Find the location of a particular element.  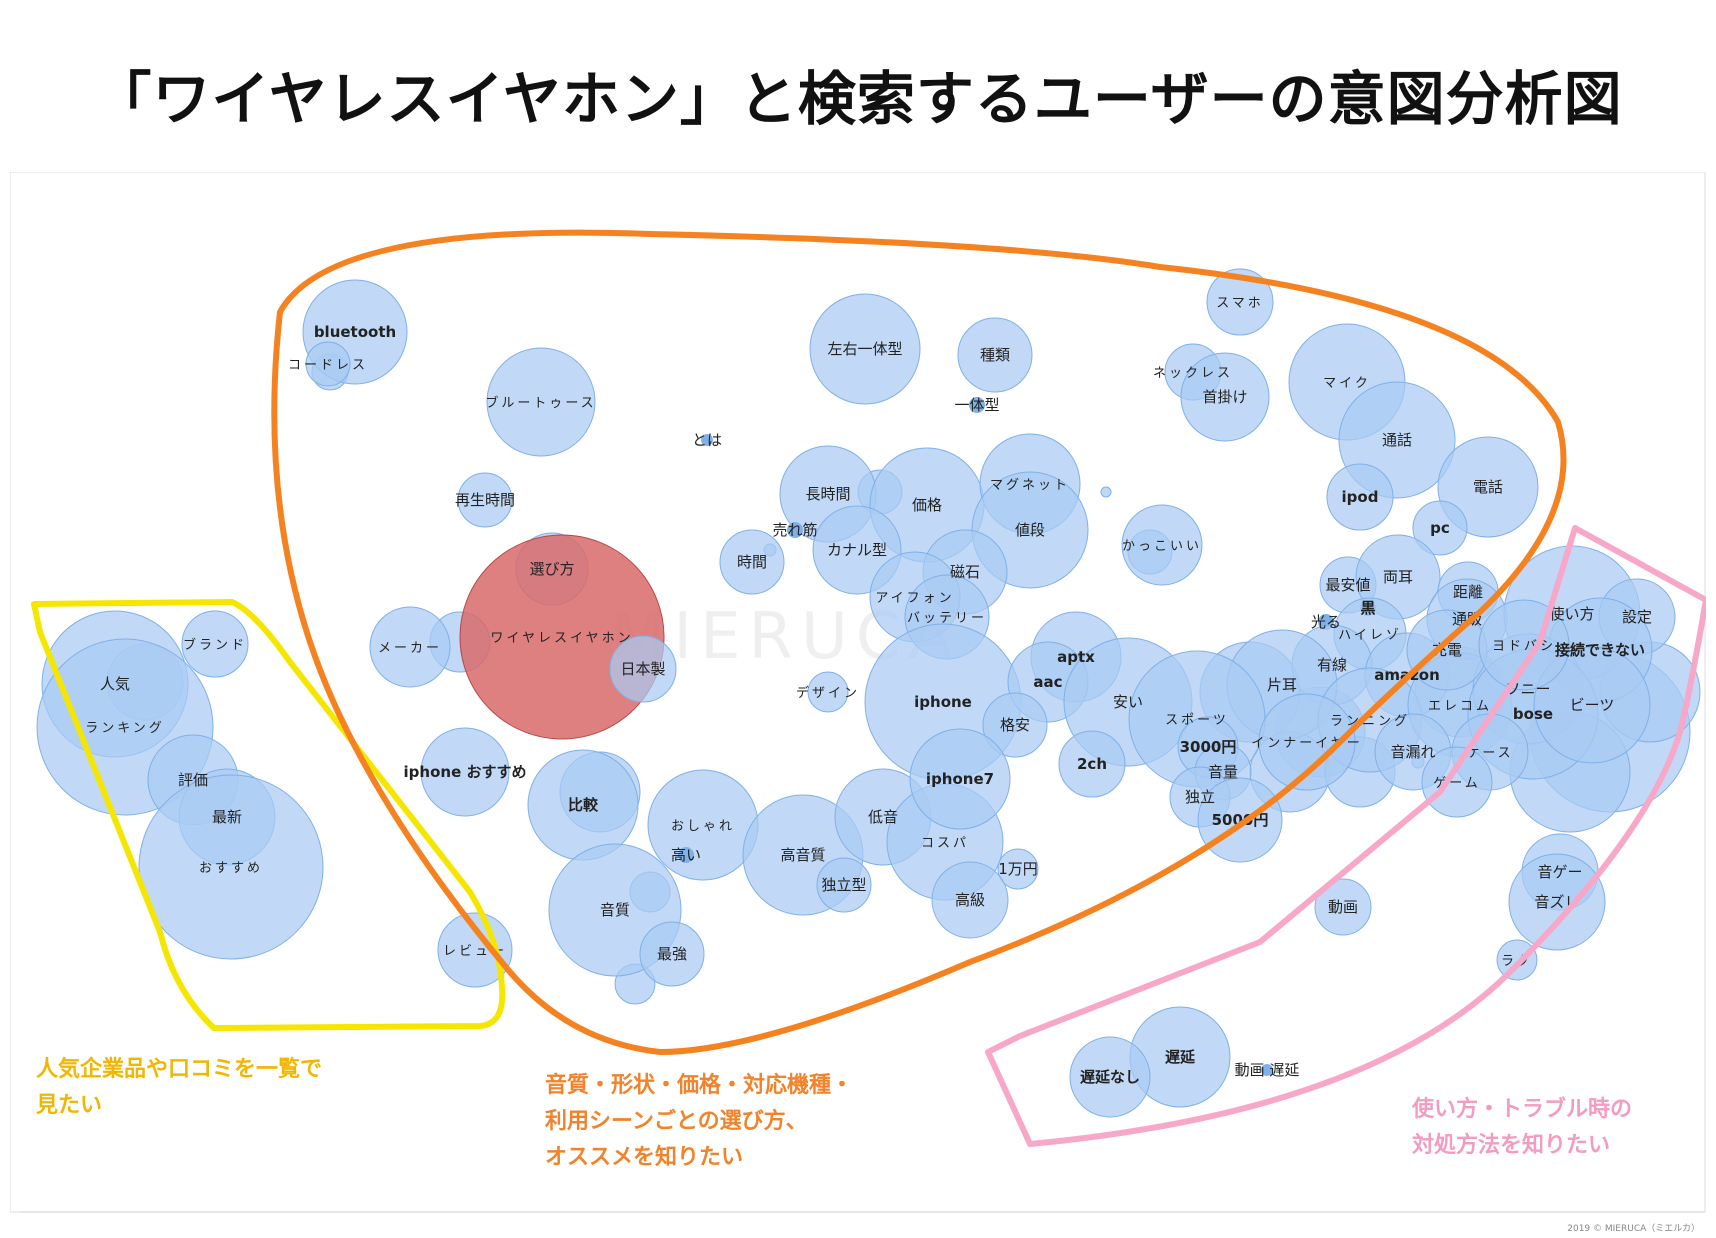

keyword-label: bluetooth is located at coordinates (355, 332).